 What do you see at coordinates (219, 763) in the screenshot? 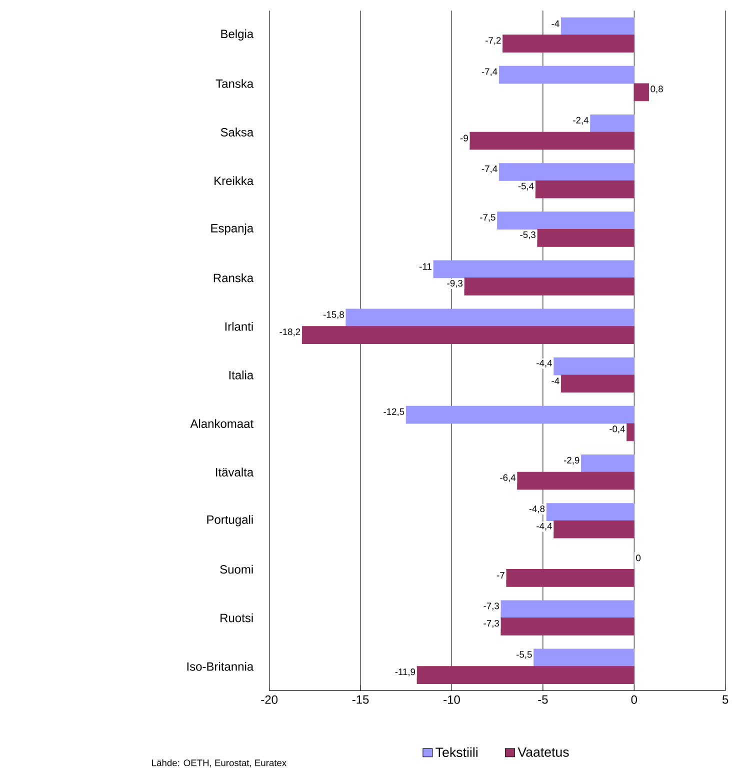
I see `text: Lähde: OETH, Eurostat, Euratex` at bounding box center [219, 763].